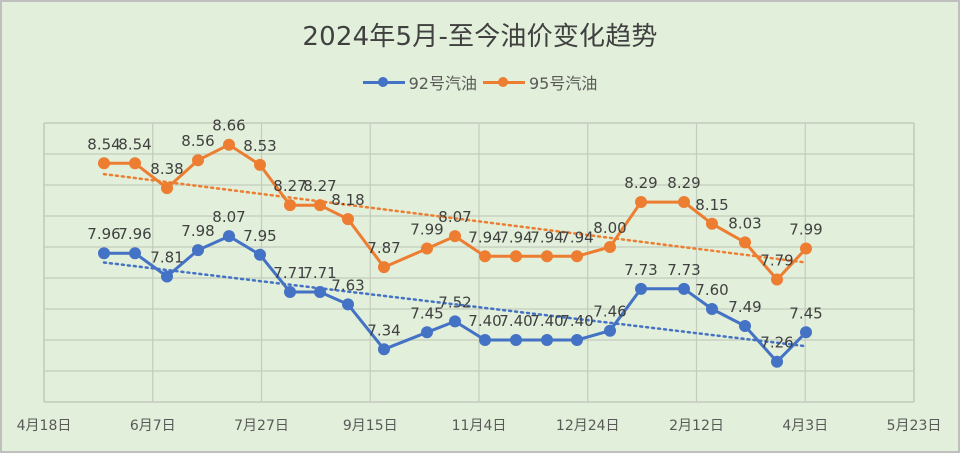 Image resolution: width=960 pixels, height=465 pixels. Describe the element at coordinates (683, 270) in the screenshot. I see `data-label: 7.73` at that location.